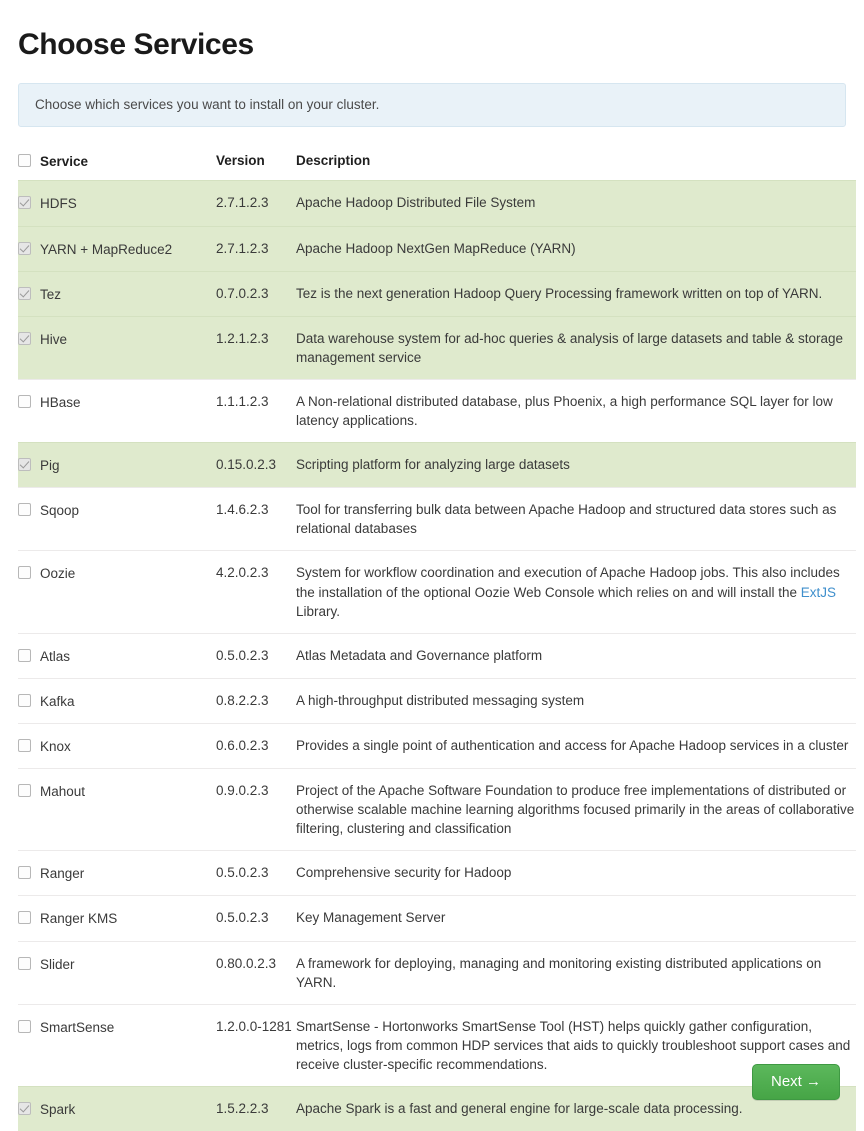 The width and height of the screenshot is (864, 1131). I want to click on service-cell: Oozie, so click(117, 592).